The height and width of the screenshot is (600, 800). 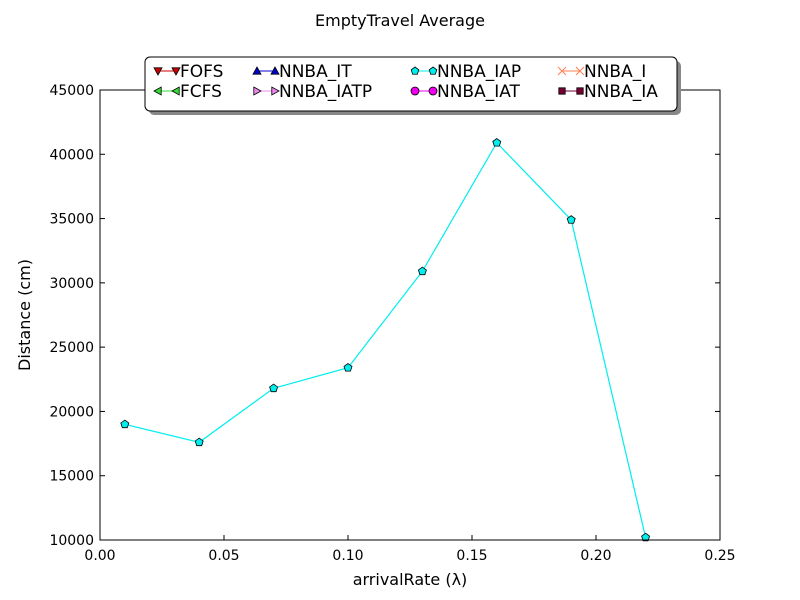 I want to click on legend-entry: NNBA_IATP, so click(x=312, y=92).